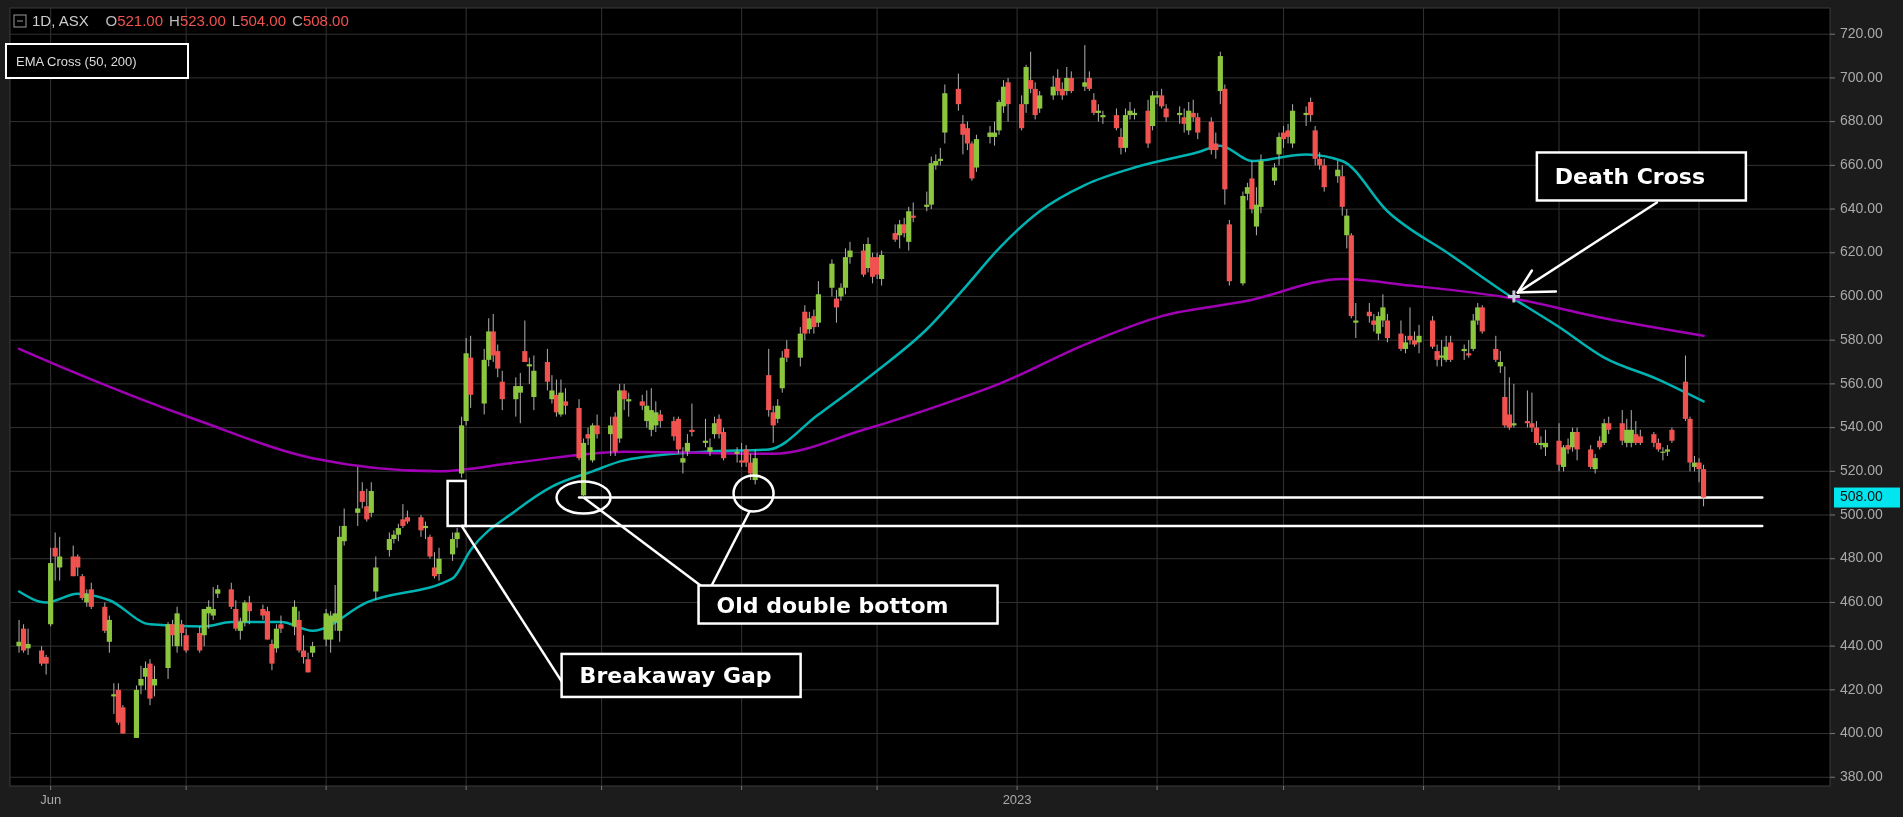  I want to click on y-tick-label: 380.00, so click(1862, 775).